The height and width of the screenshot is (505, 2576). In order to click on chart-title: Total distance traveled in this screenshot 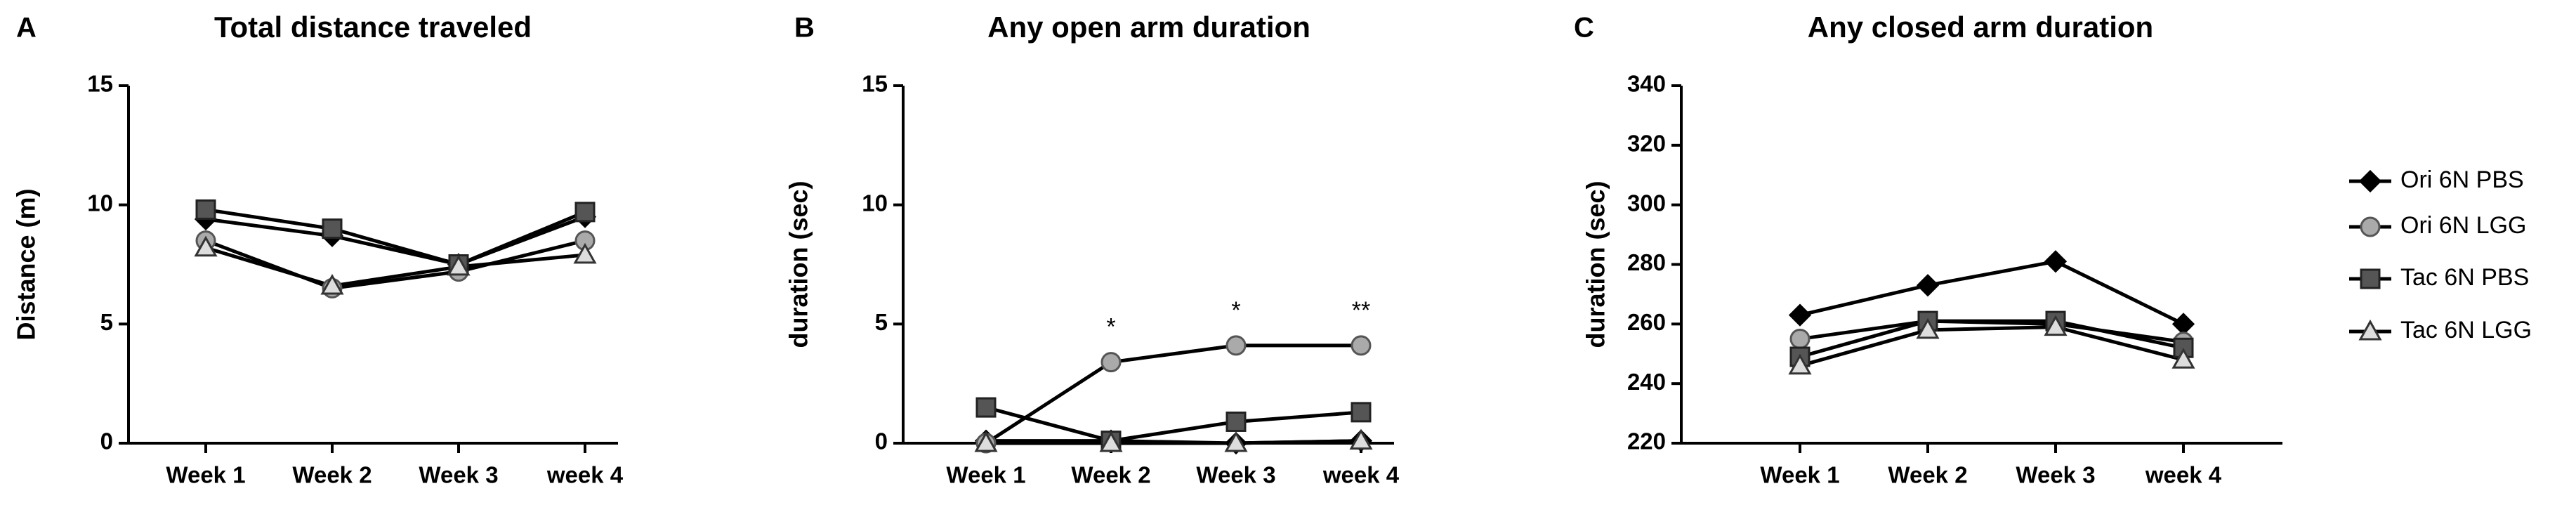, I will do `click(373, 27)`.